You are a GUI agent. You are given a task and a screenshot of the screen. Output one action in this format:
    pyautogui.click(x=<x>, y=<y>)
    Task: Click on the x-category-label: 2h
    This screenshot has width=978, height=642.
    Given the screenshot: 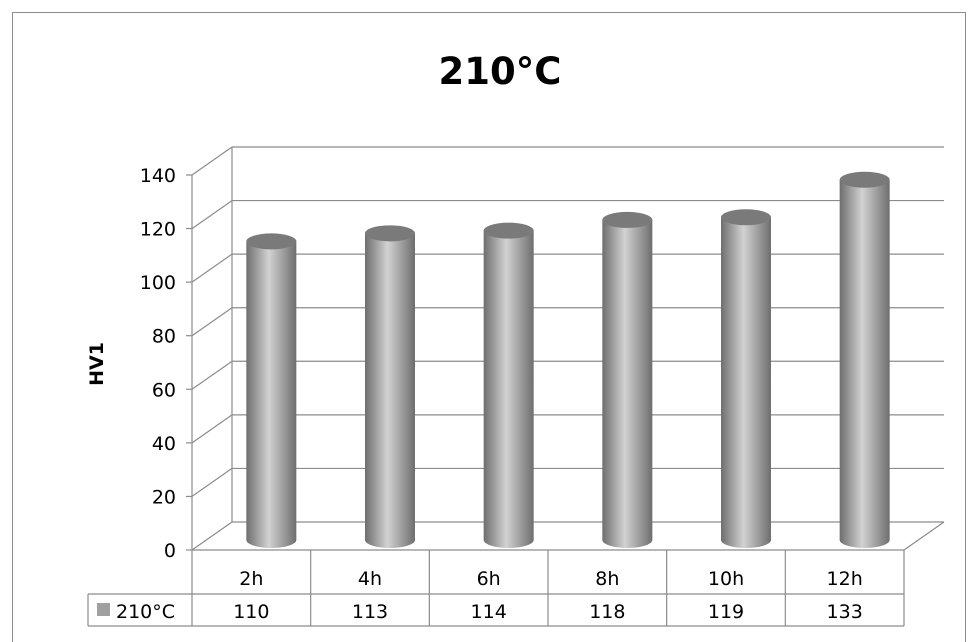 What is the action you would take?
    pyautogui.click(x=251, y=579)
    